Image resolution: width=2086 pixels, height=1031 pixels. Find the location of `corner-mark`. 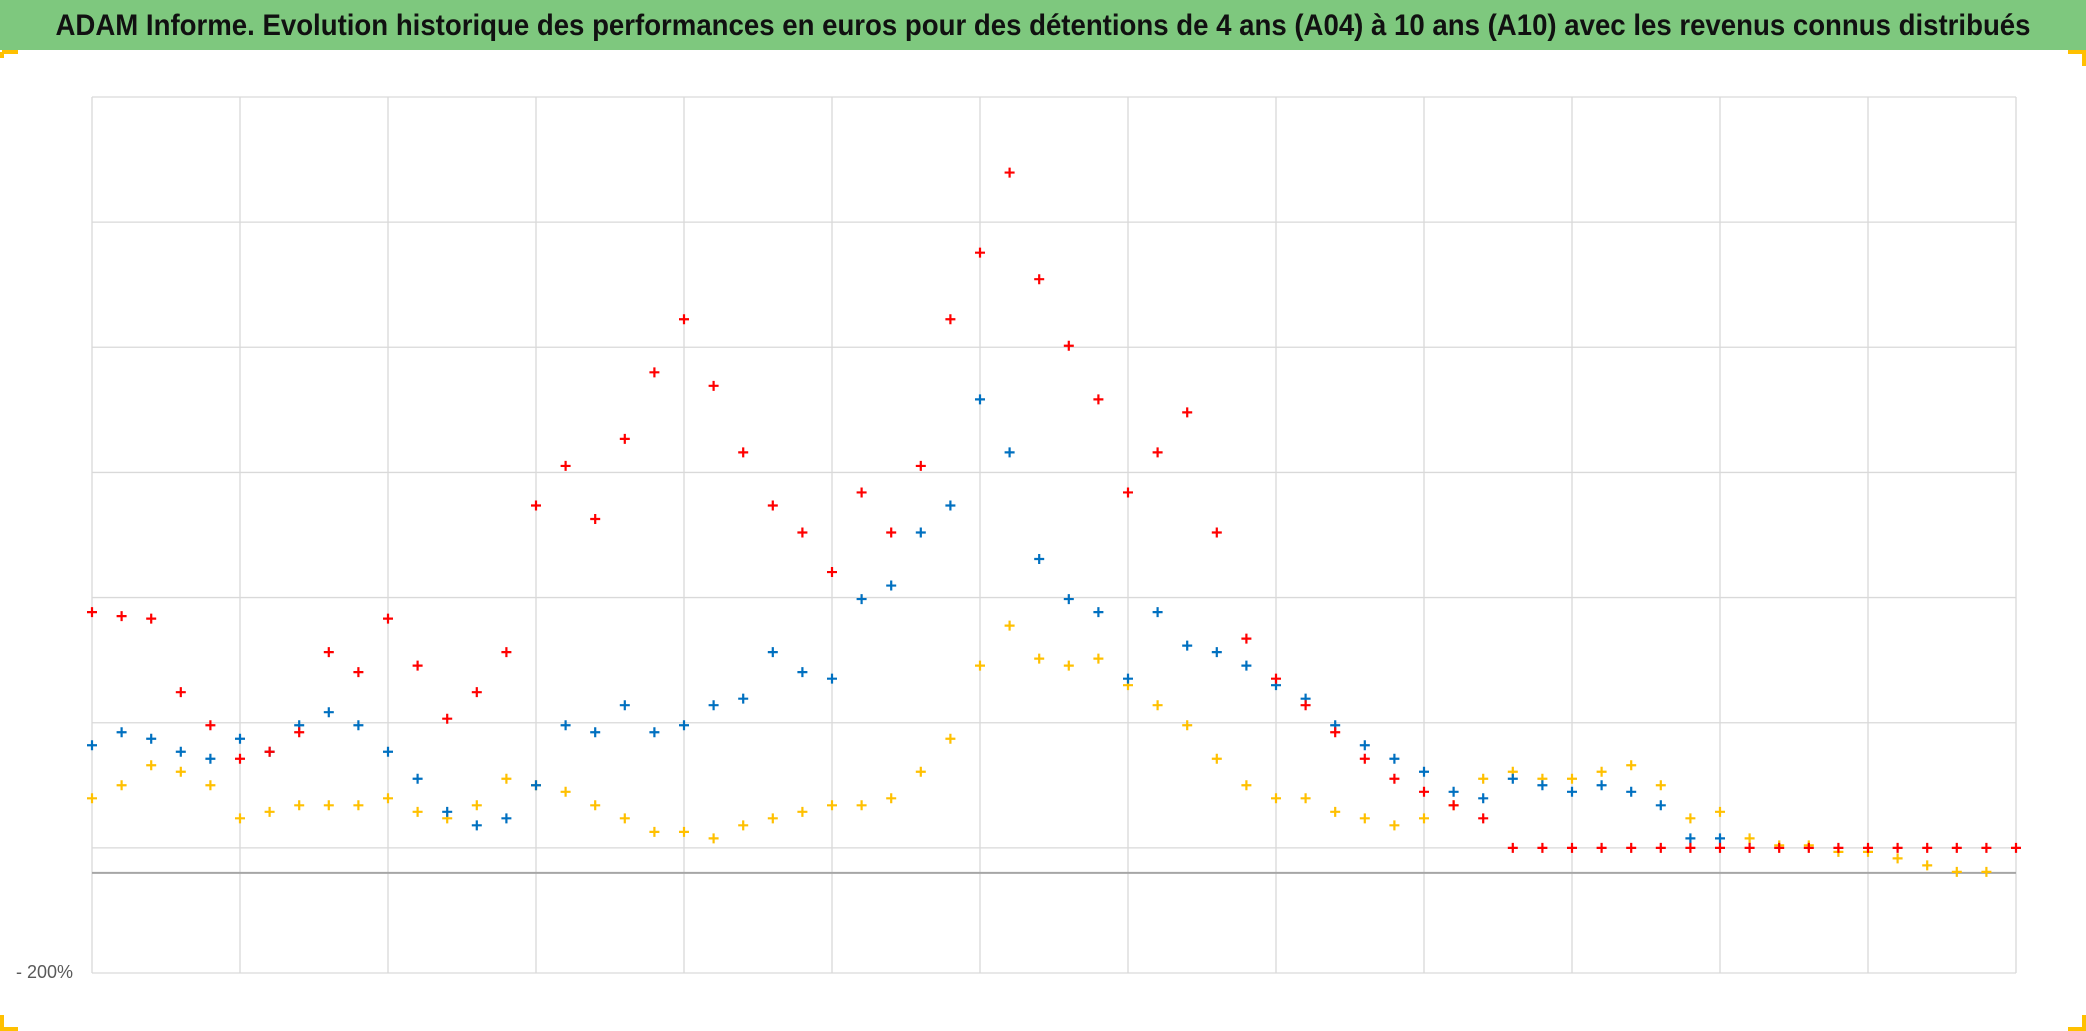

corner-mark is located at coordinates (9, 1023).